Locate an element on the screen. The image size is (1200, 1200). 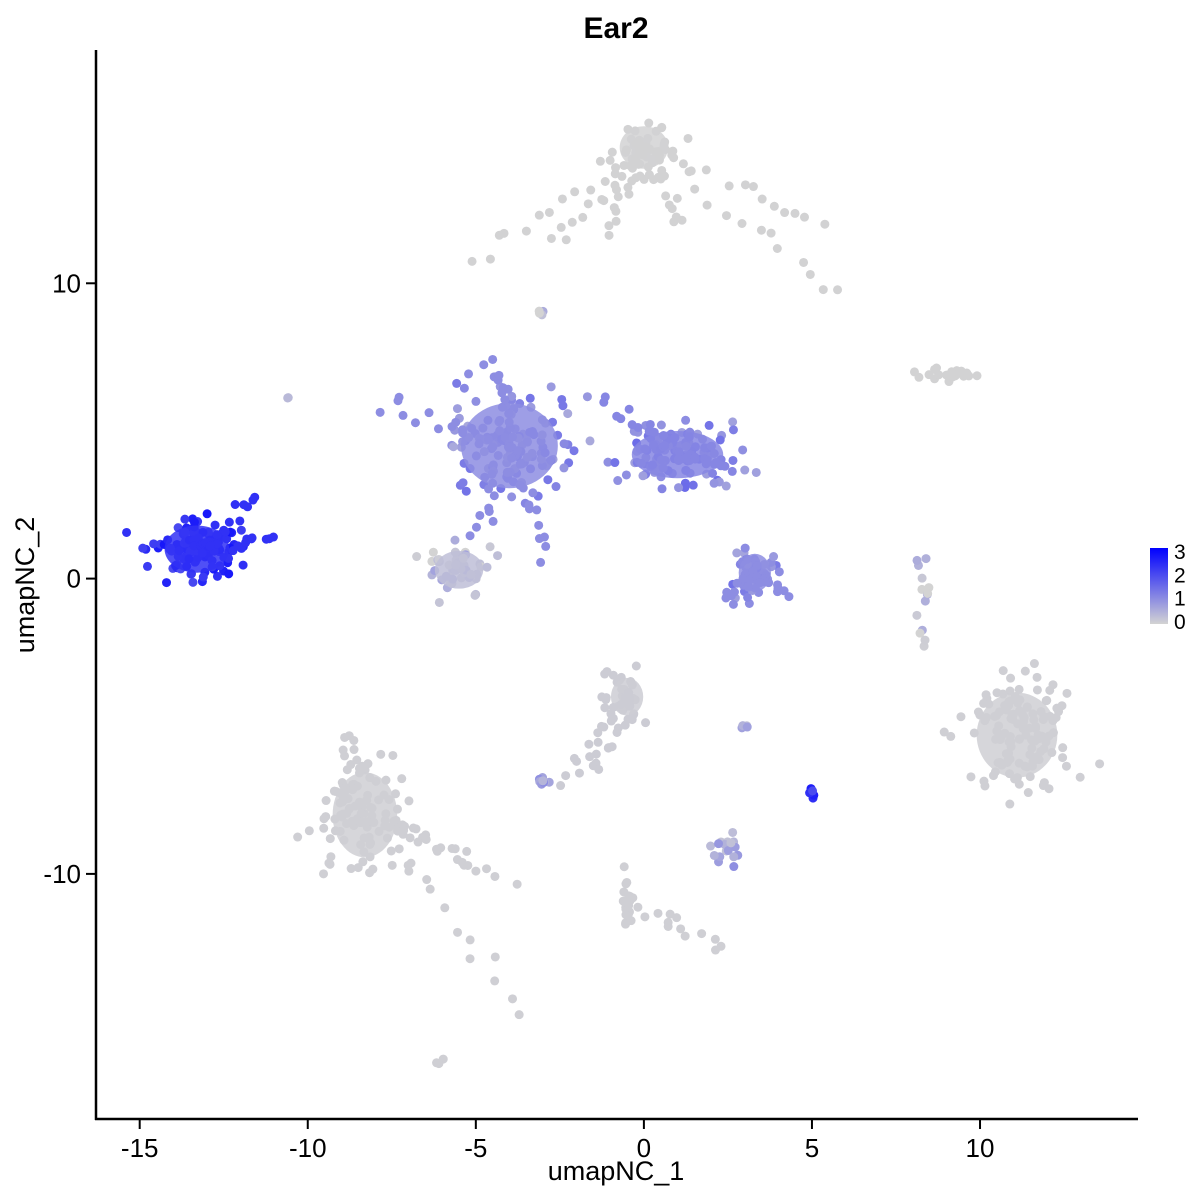
x-tick-label: 5 is located at coordinates (812, 1148).